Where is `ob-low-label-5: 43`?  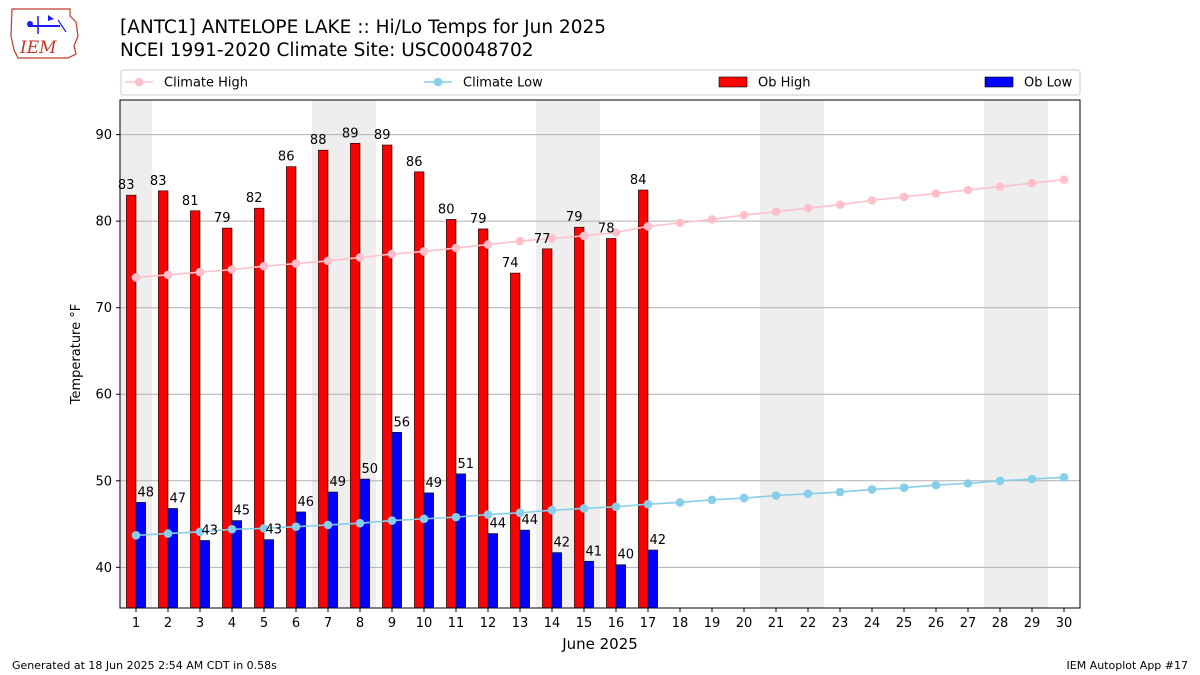 ob-low-label-5: 43 is located at coordinates (274, 530).